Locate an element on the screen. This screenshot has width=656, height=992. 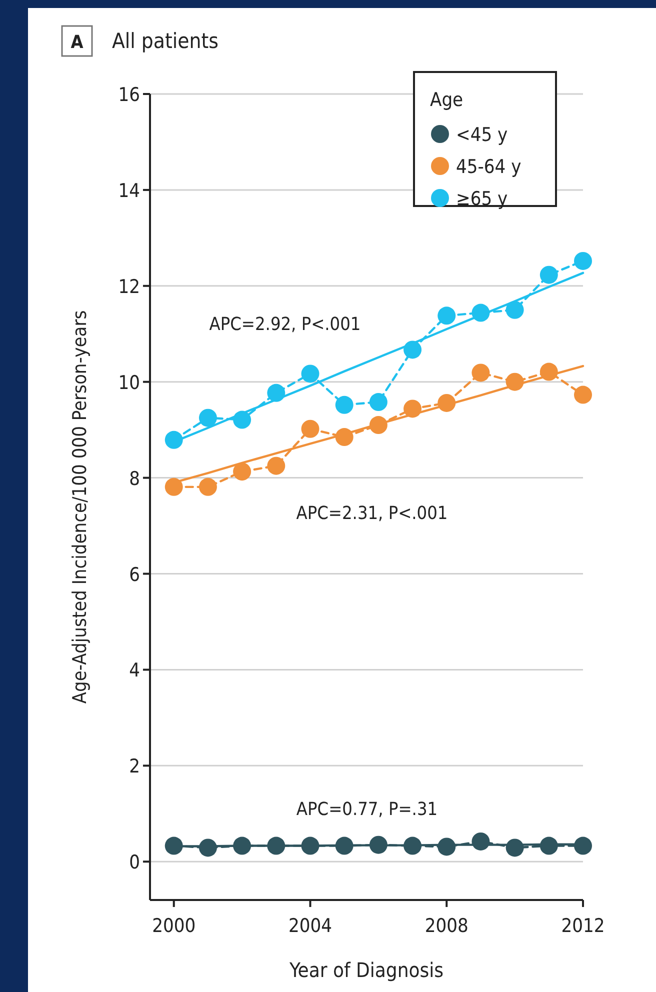
legend-title: Age is located at coordinates (447, 100).